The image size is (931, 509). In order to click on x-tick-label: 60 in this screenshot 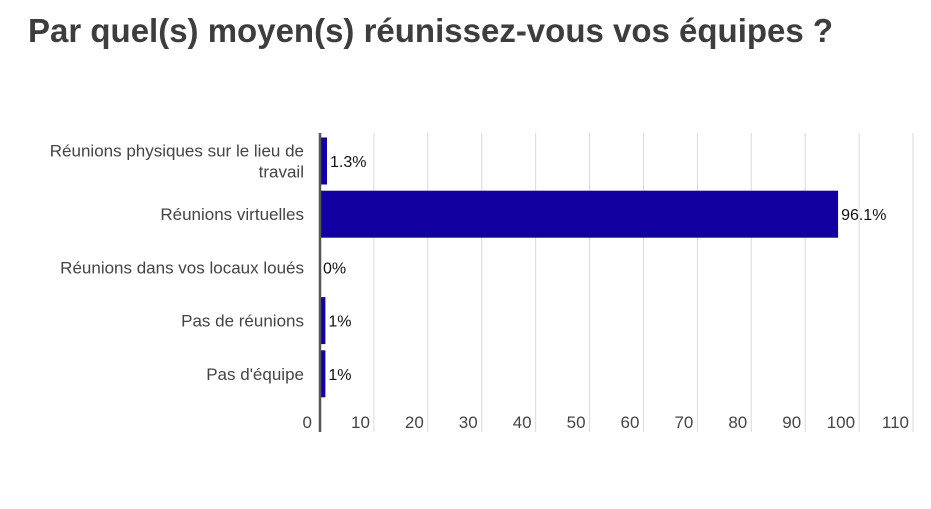, I will do `click(630, 422)`.